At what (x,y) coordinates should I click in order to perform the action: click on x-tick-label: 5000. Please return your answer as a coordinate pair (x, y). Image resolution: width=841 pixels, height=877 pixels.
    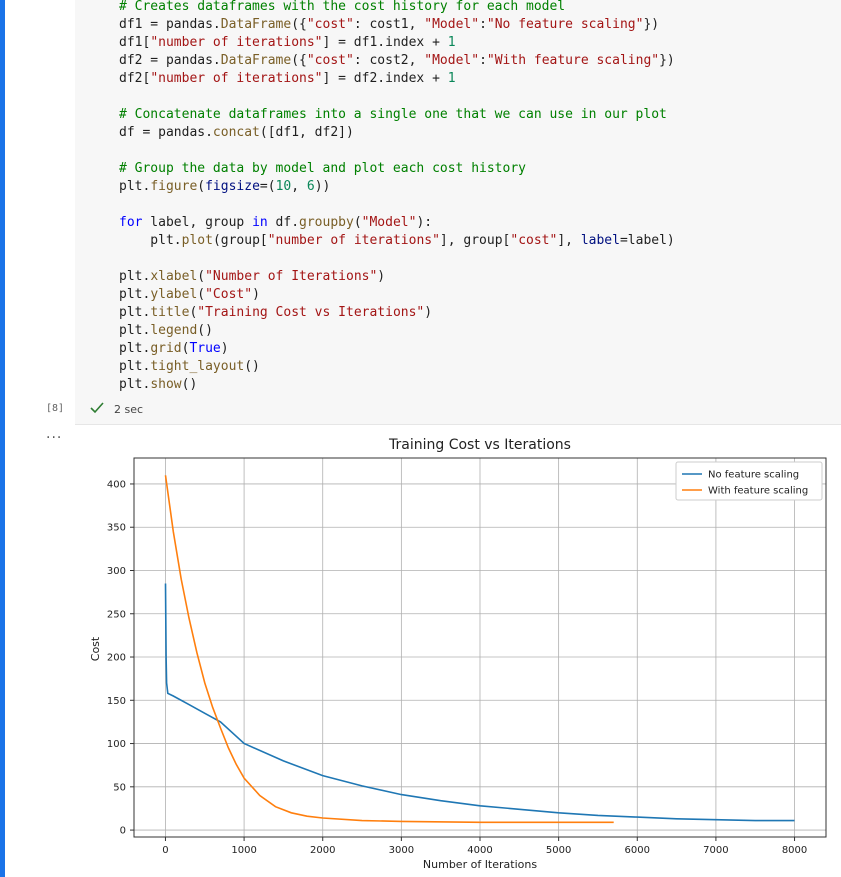
    Looking at the image, I should click on (558, 850).